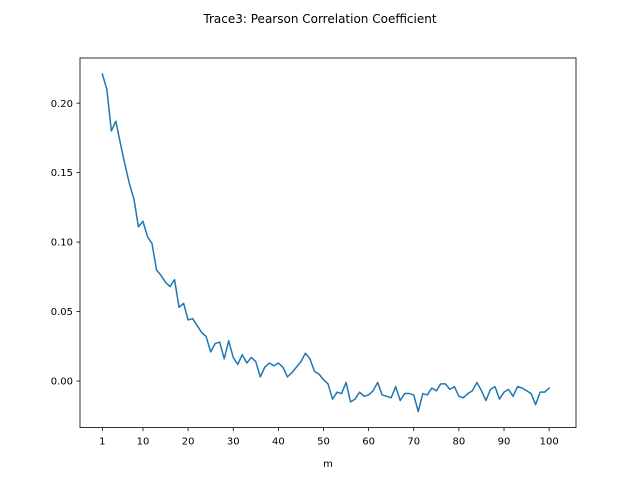 This screenshot has width=640, height=480. I want to click on x-tick-label: 90, so click(504, 442).